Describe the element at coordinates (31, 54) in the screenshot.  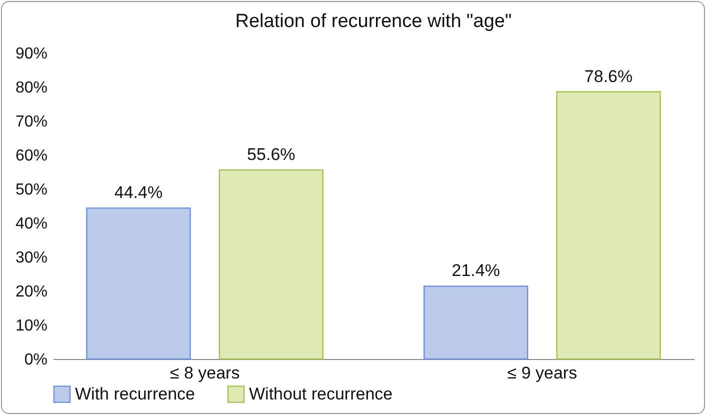
I see `y-tick-label: 90%` at that location.